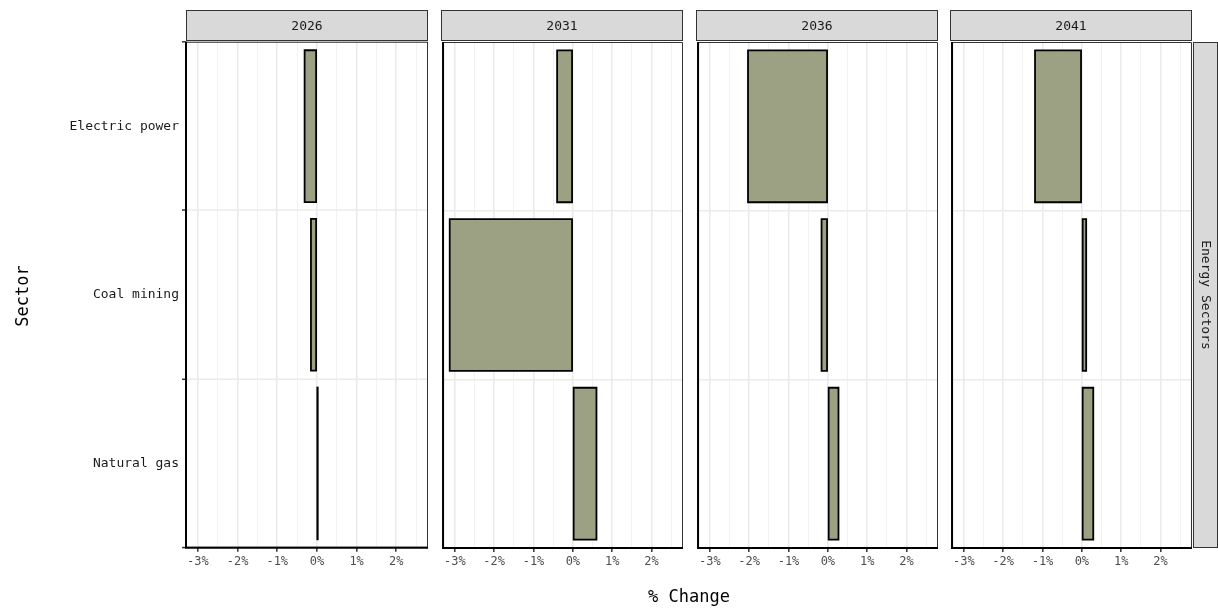 The image size is (1218, 611). I want to click on chart-title: 2036, so click(817, 25).